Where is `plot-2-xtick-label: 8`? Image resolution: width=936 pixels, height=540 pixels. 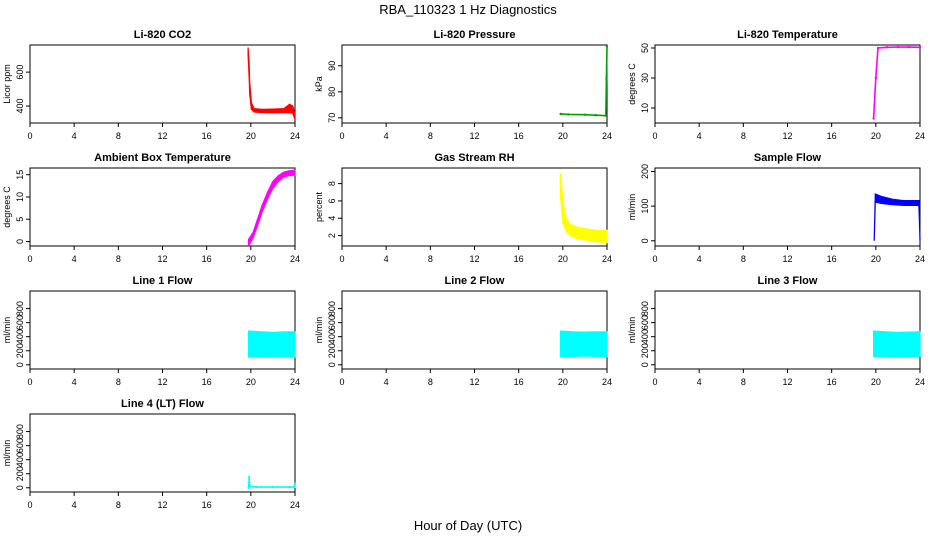
plot-2-xtick-label: 8 is located at coordinates (430, 136).